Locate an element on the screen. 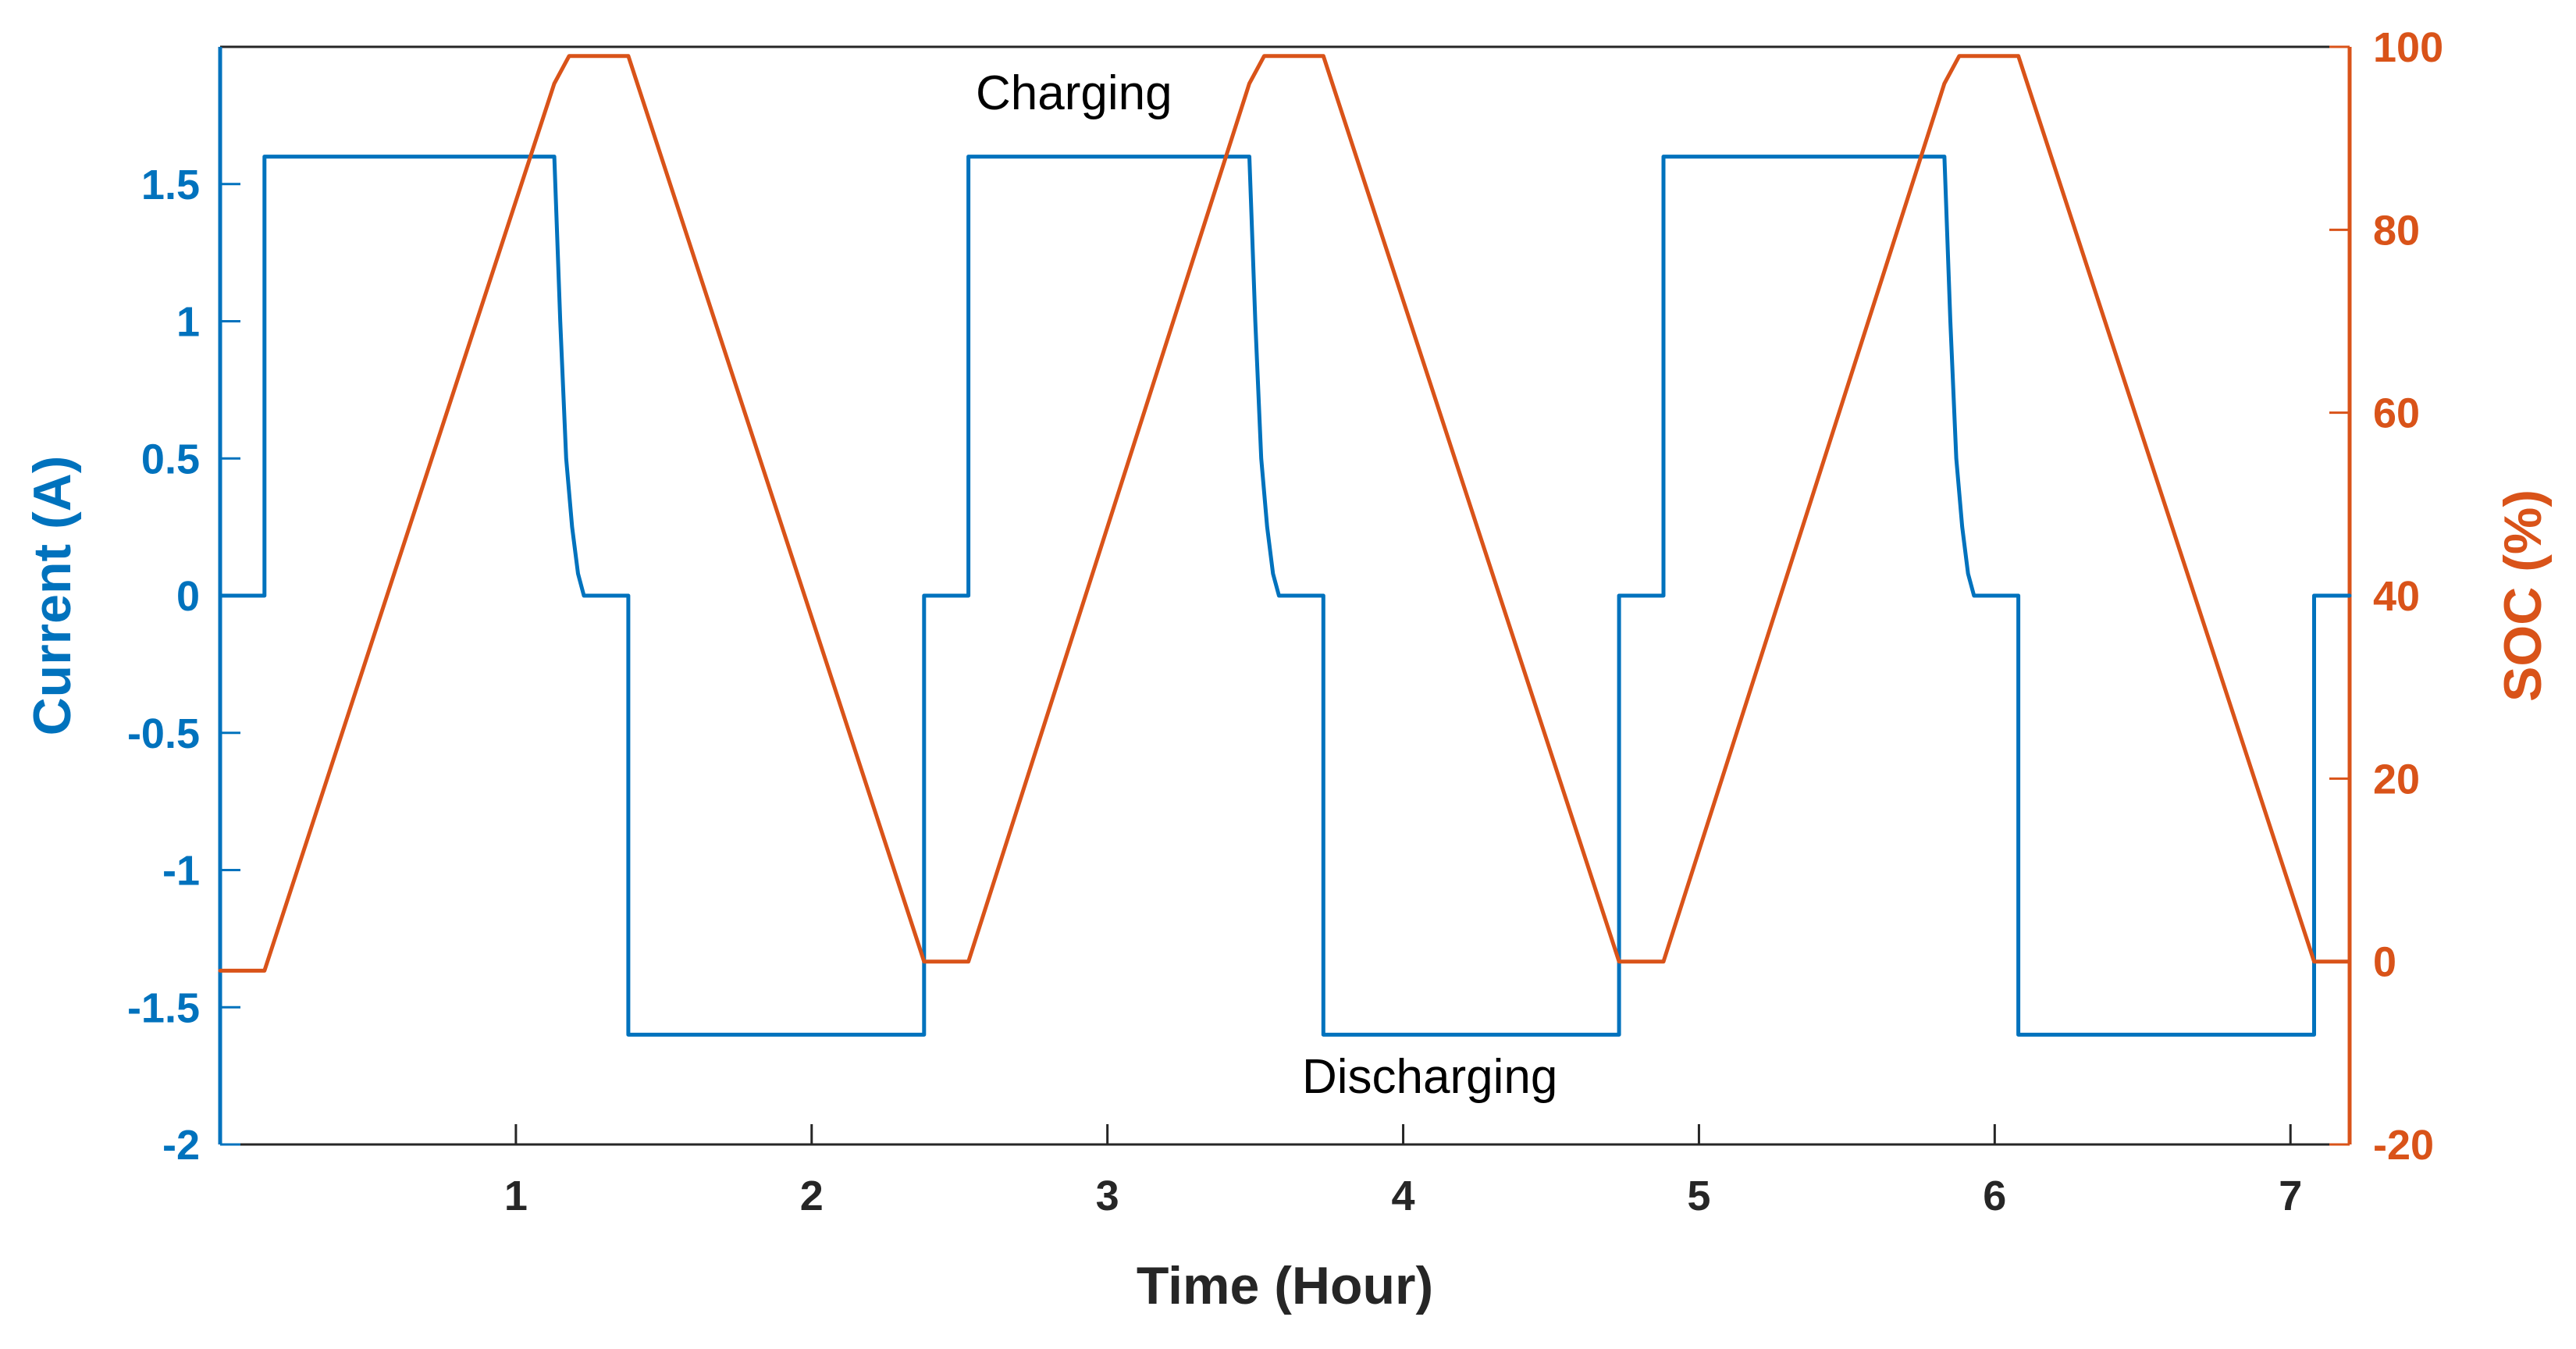 This screenshot has width=2576, height=1349. x-tick-label: 5 is located at coordinates (1698, 1196).